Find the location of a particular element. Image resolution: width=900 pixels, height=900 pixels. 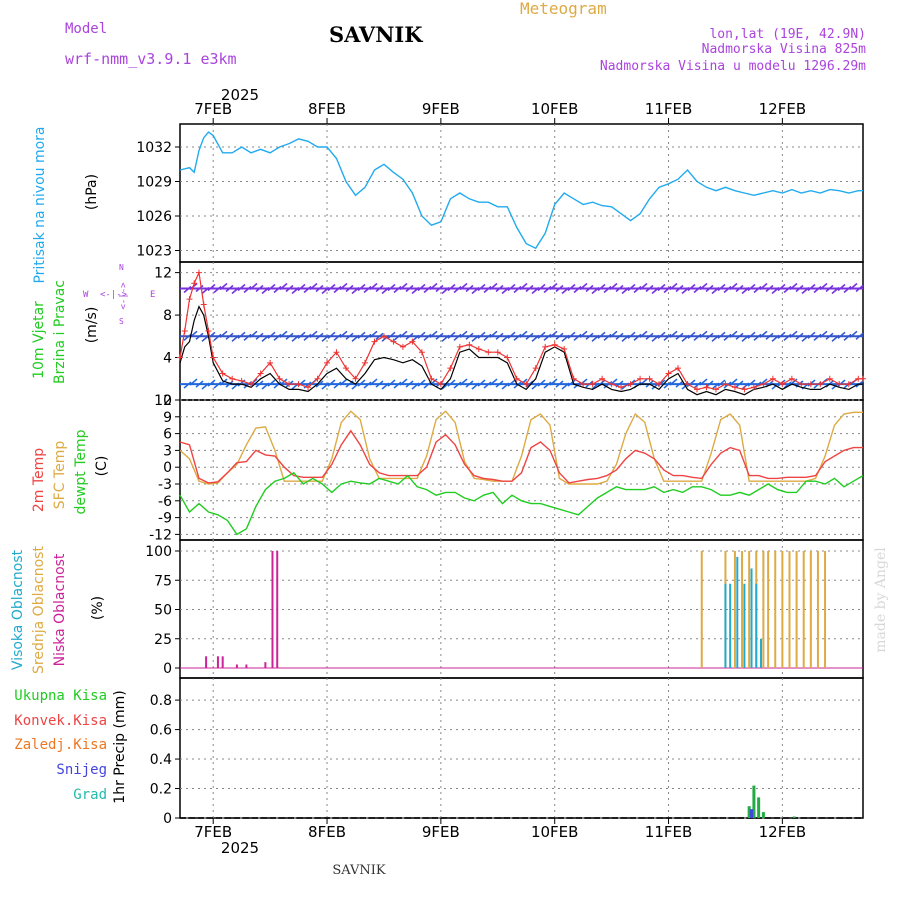

bottom-day-label: 10FEB is located at coordinates (554, 832).